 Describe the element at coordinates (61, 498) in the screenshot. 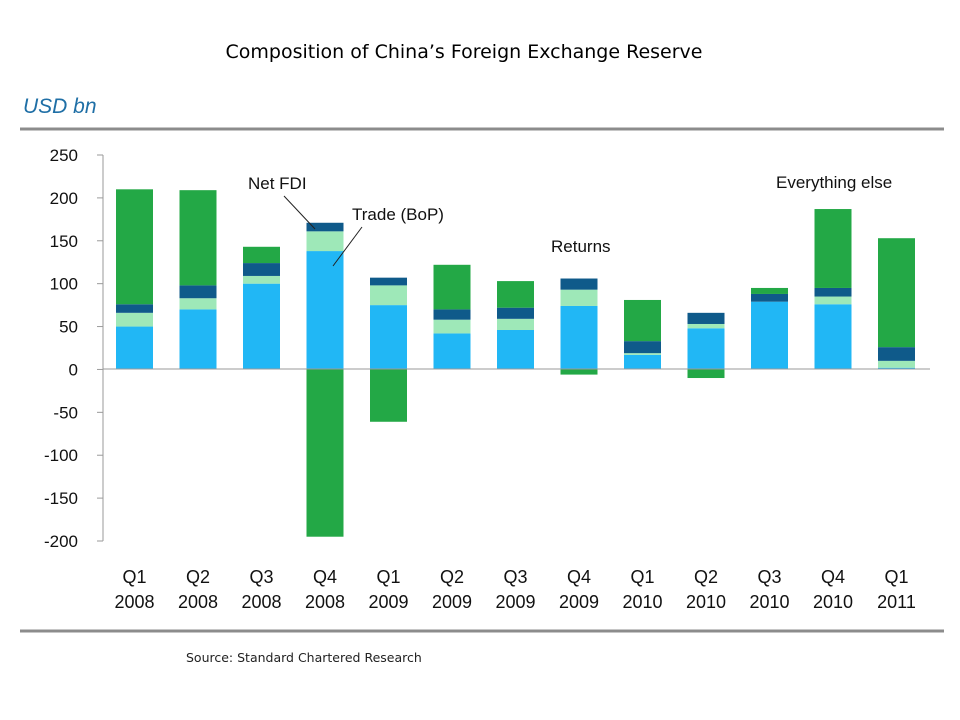

I see `y-tick-label: -150` at that location.